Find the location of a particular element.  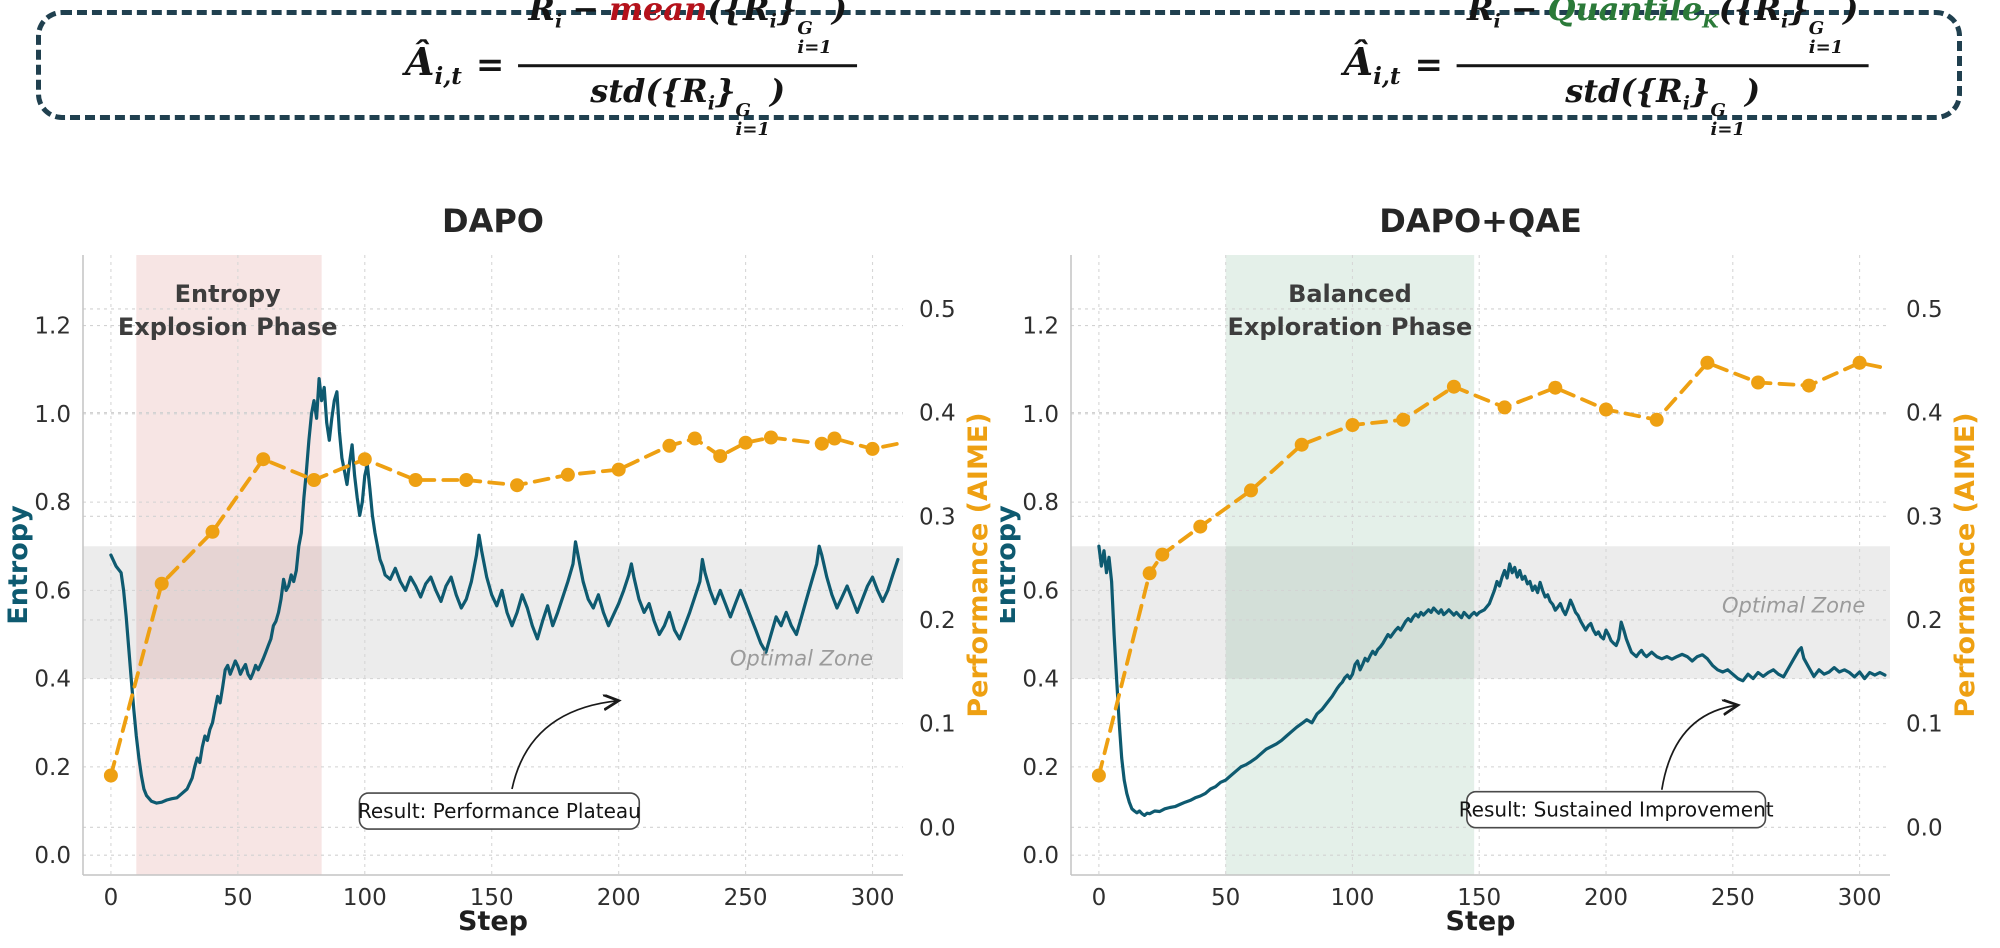

annotation-text: Result: Sustained Improvement is located at coordinates (1616, 810).